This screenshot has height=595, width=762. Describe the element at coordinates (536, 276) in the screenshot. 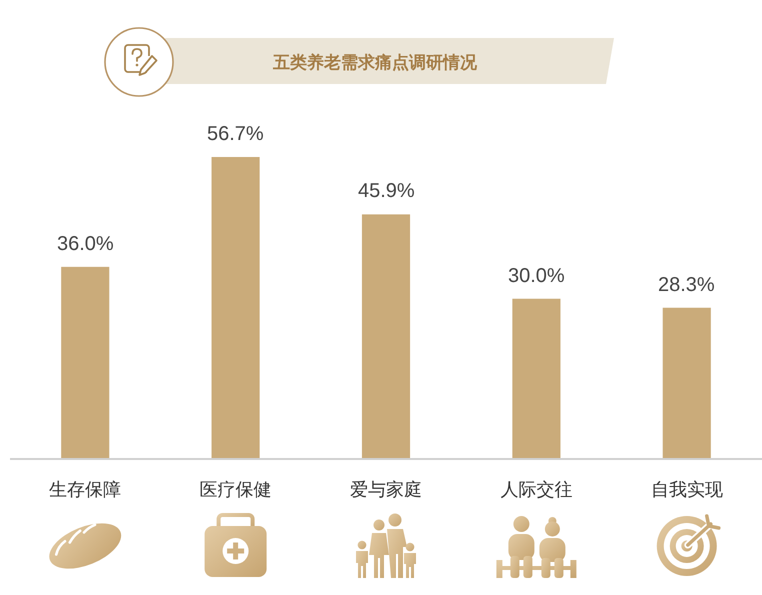

I see `data-label: 30.0%` at that location.